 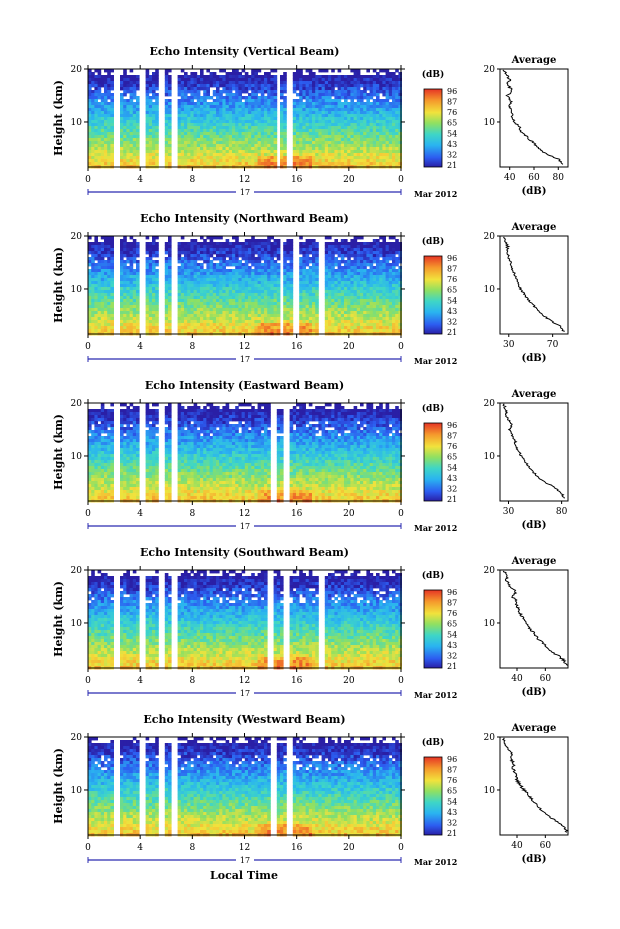 What do you see at coordinates (244, 875) in the screenshot?
I see `x-axis-title: Local Time` at bounding box center [244, 875].